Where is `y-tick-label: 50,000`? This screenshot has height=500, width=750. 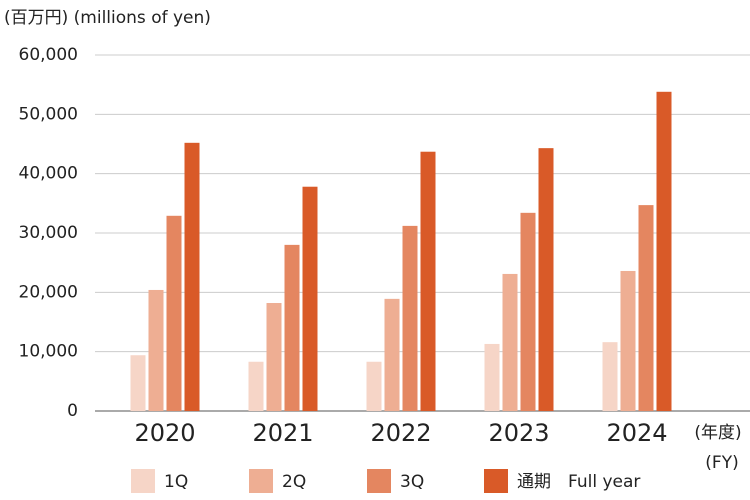
y-tick-label: 50,000 is located at coordinates (48, 114).